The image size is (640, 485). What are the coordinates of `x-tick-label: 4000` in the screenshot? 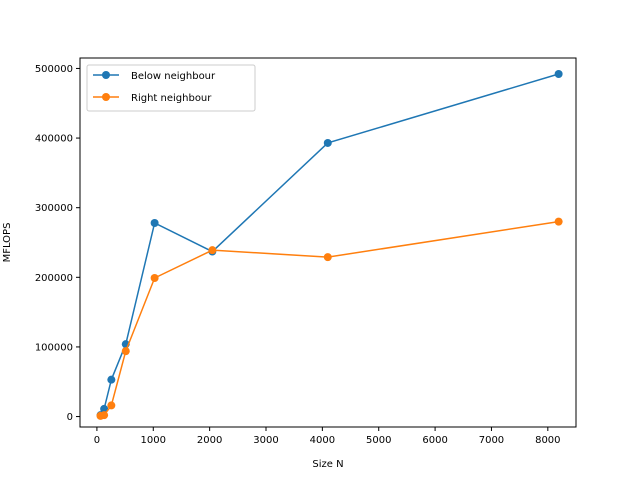 It's located at (322, 440).